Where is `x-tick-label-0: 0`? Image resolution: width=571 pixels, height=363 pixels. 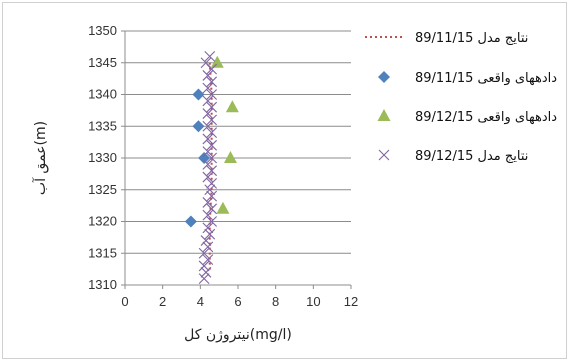
x-tick-label-0: 0 is located at coordinates (124, 301).